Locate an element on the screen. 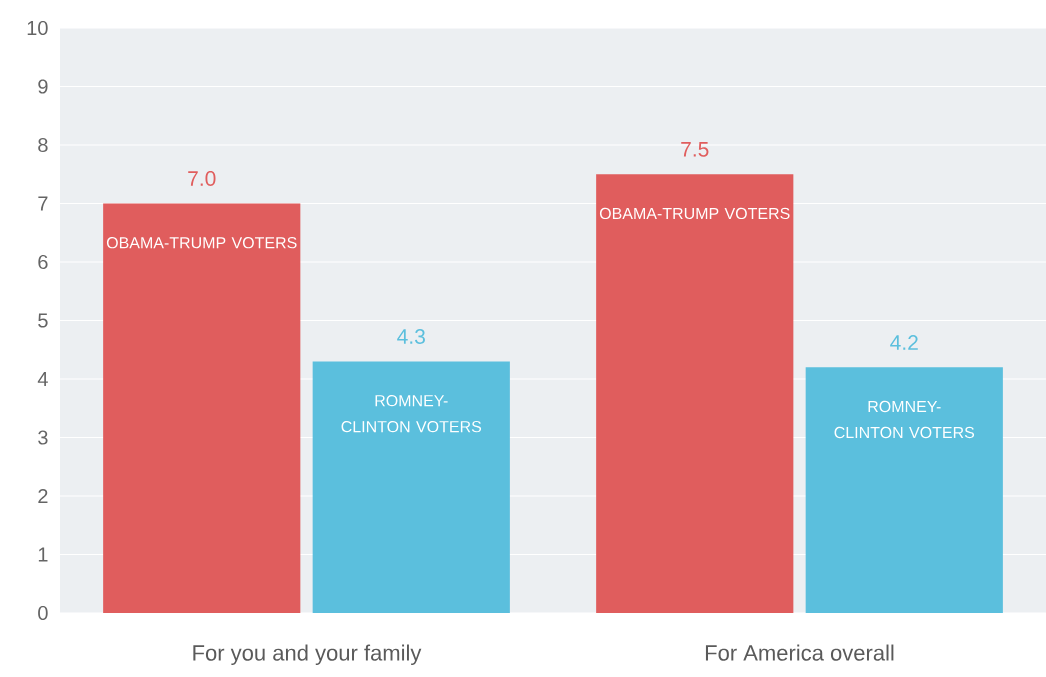 This screenshot has width=1046, height=677. y-tick-label: 3 is located at coordinates (43, 437).